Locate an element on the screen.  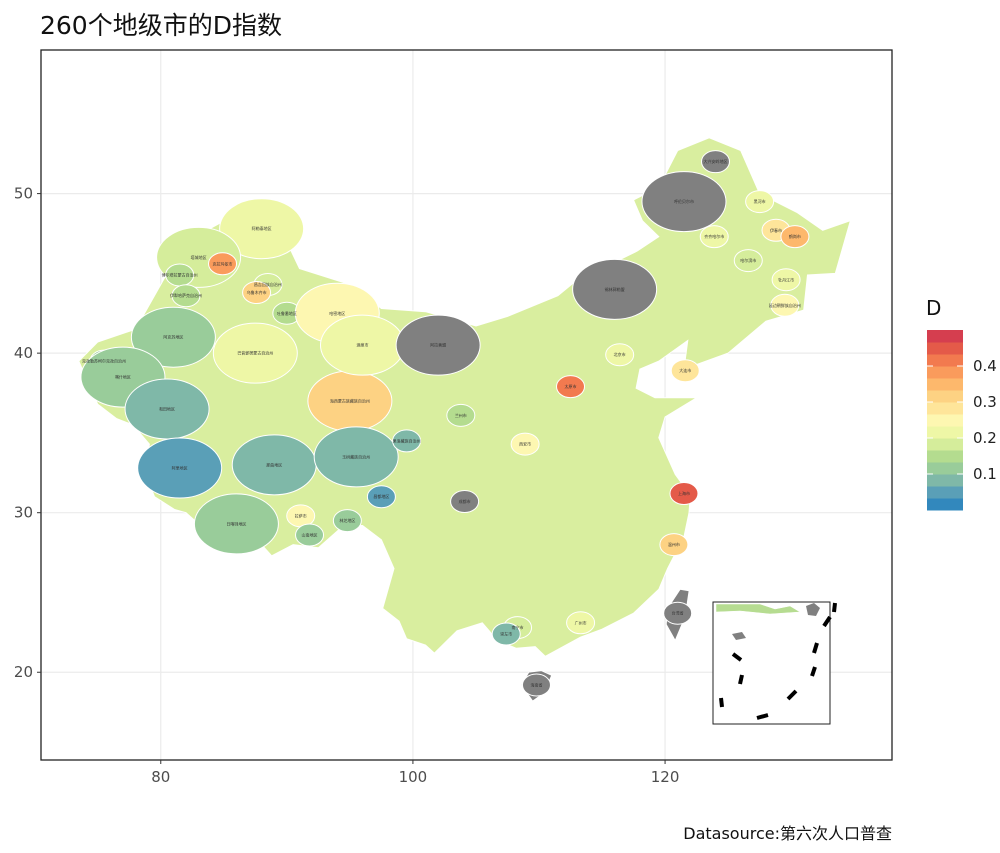
region-label: 塔城地区 is located at coordinates (199, 257).